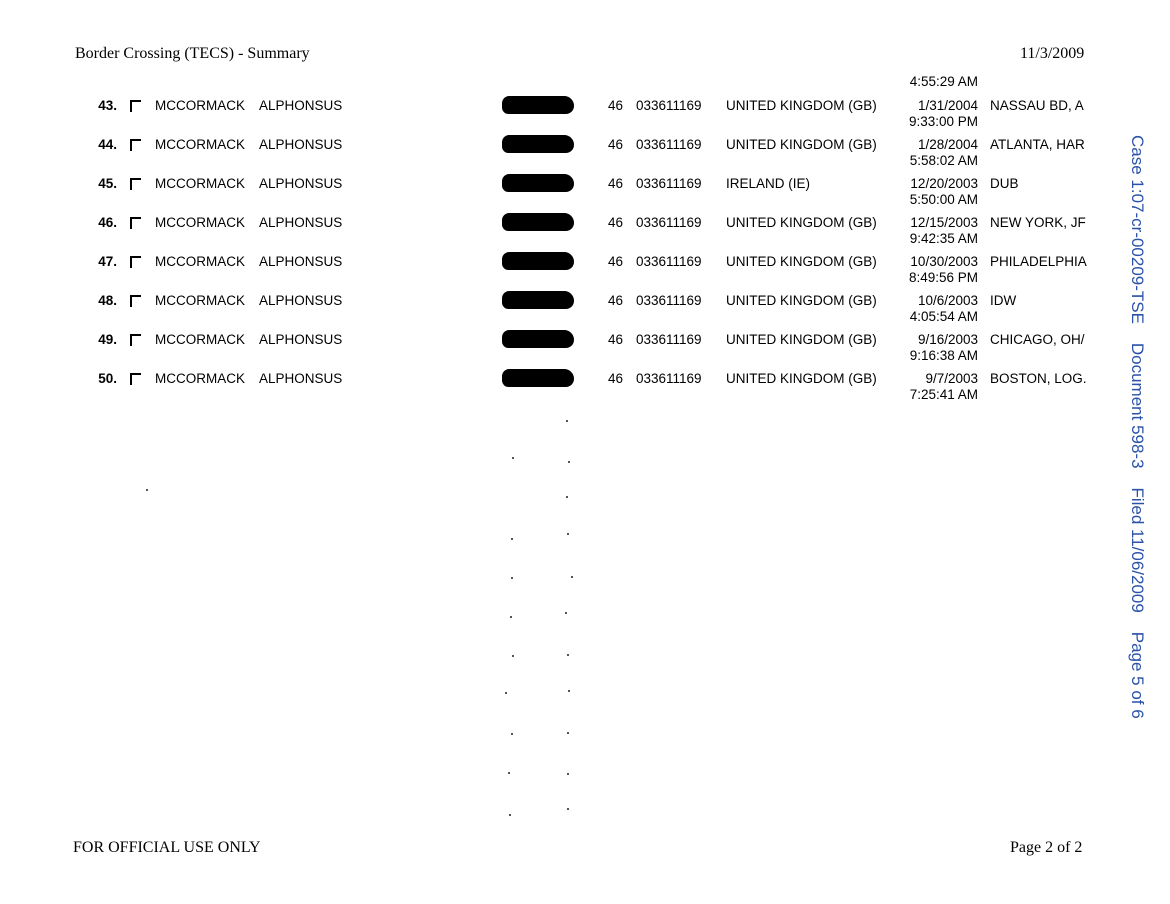 The image size is (1170, 904). I want to click on crossing-date: 9/7/2003, so click(951, 378).